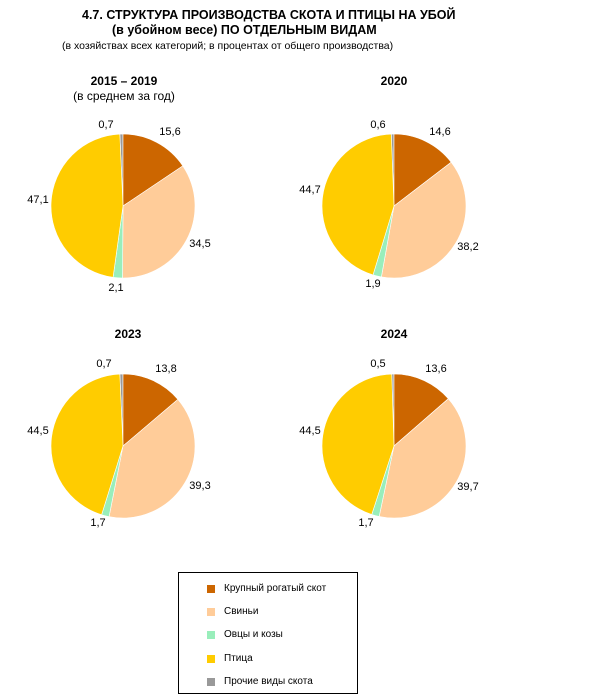 Image resolution: width=596 pixels, height=700 pixels. Describe the element at coordinates (268, 681) in the screenshot. I see `legend-label-other: Прочие виды скота` at that location.